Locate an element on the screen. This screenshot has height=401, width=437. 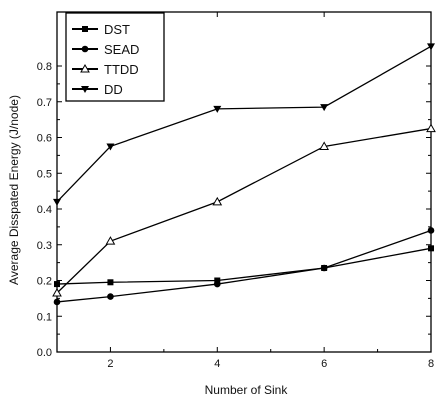
y-tick-label: 0.5 is located at coordinates (44, 174).